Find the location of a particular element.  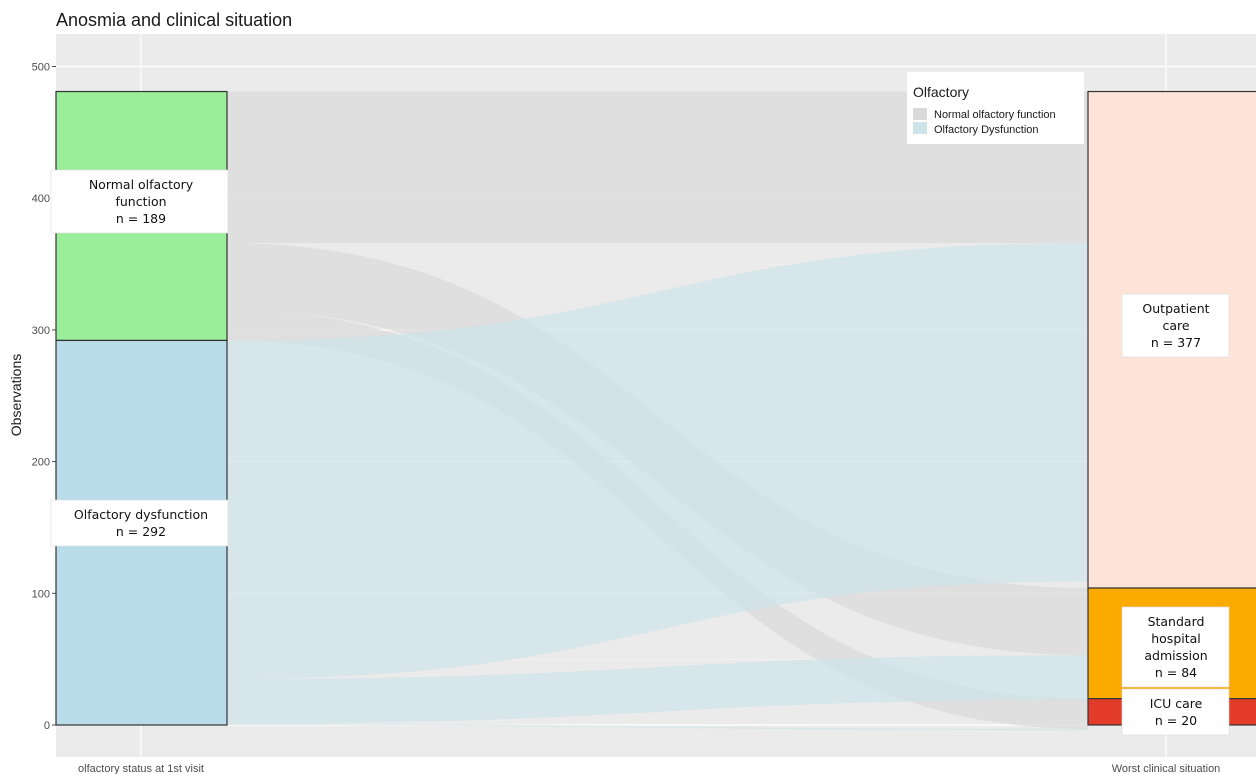

stratum-label-standard: Standard hospital admission n = 84 is located at coordinates (1175, 647).